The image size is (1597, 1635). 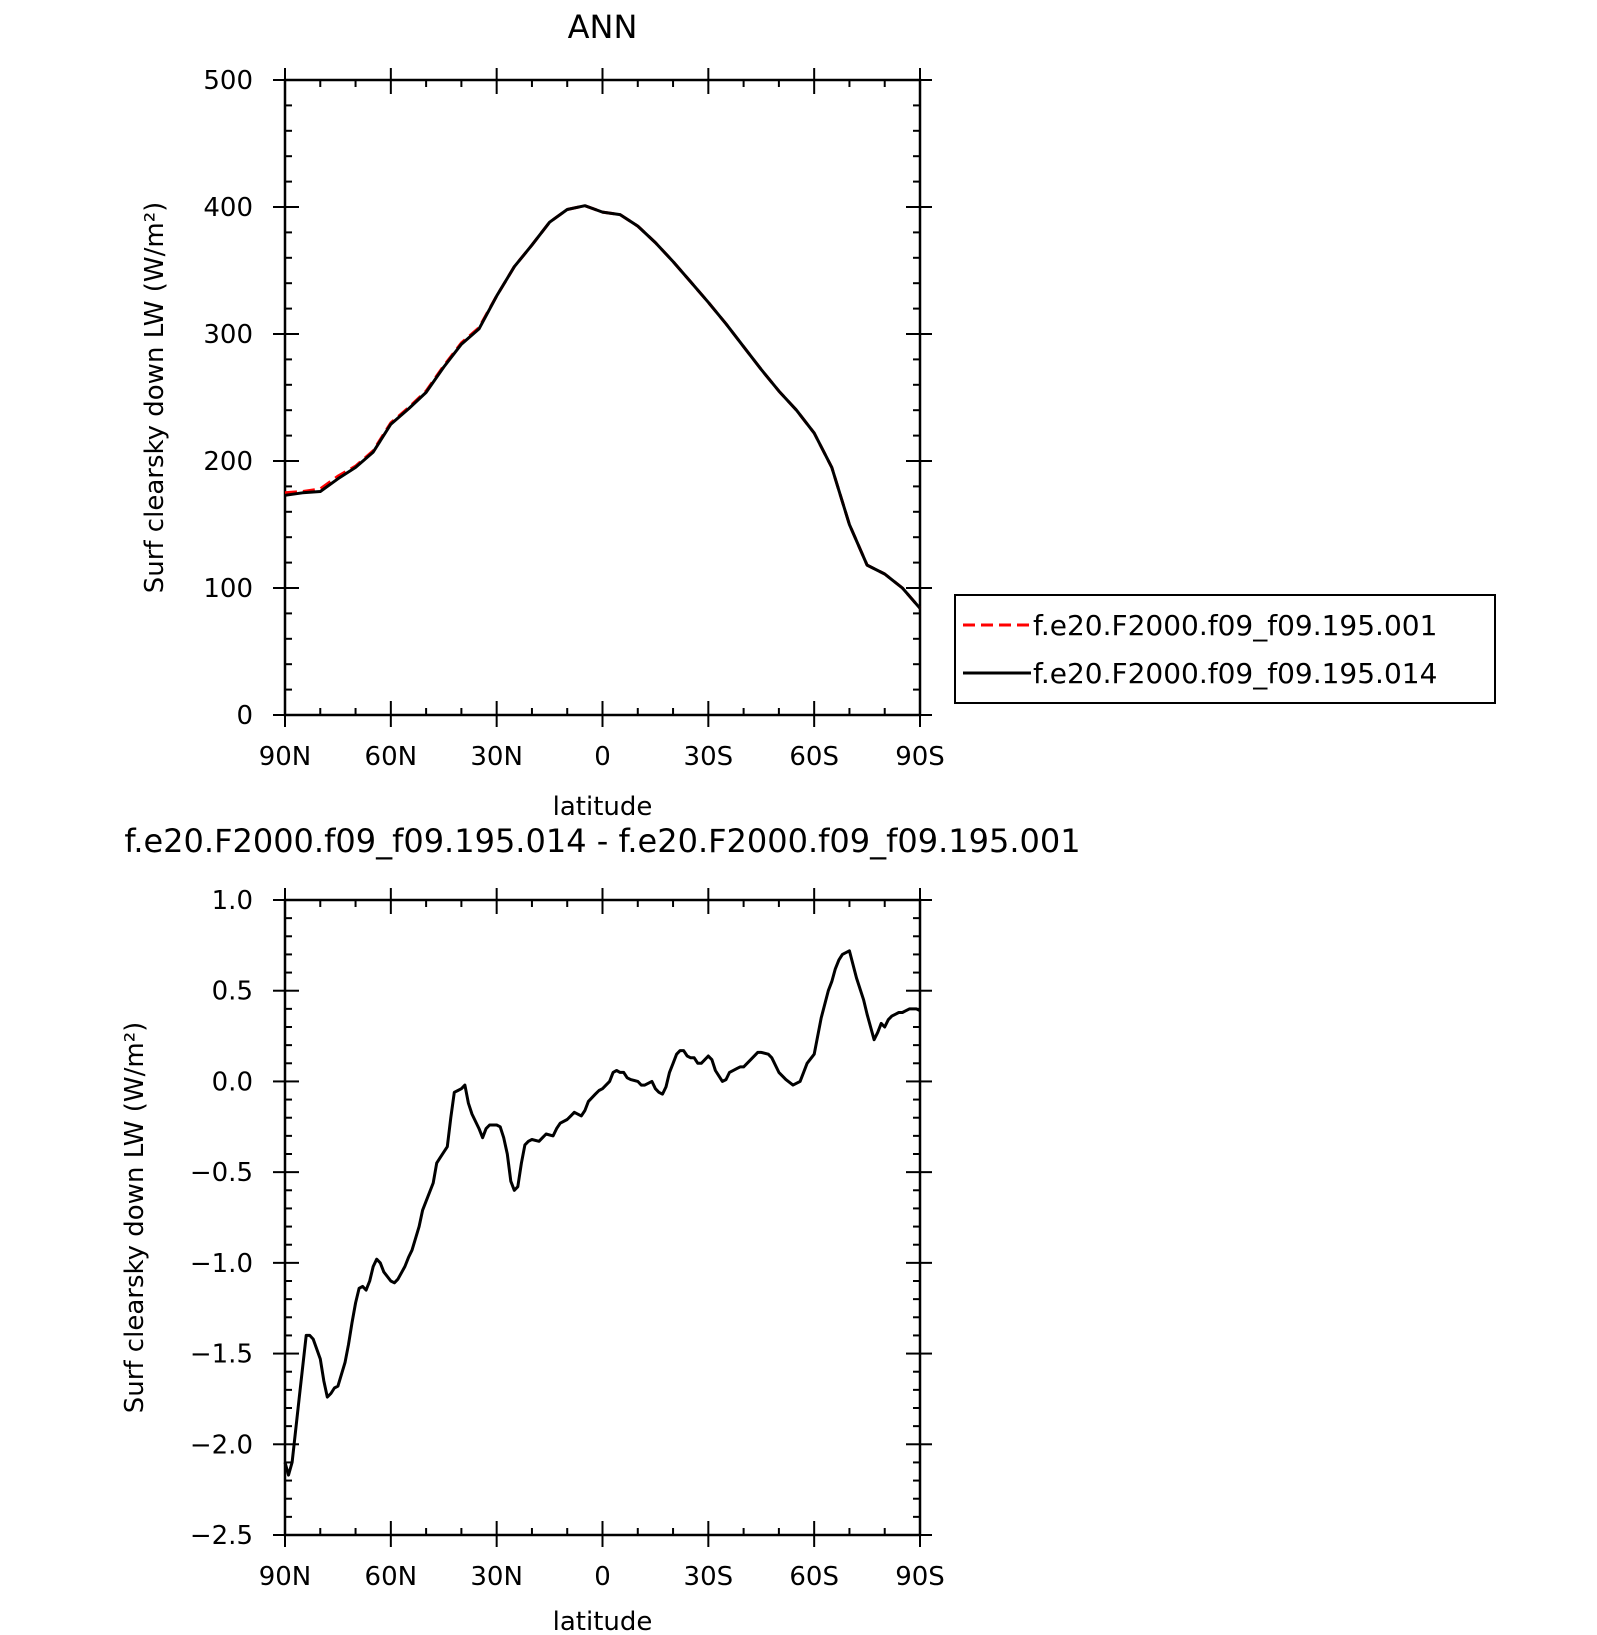 I want to click on legend-box, so click(x=1225, y=649).